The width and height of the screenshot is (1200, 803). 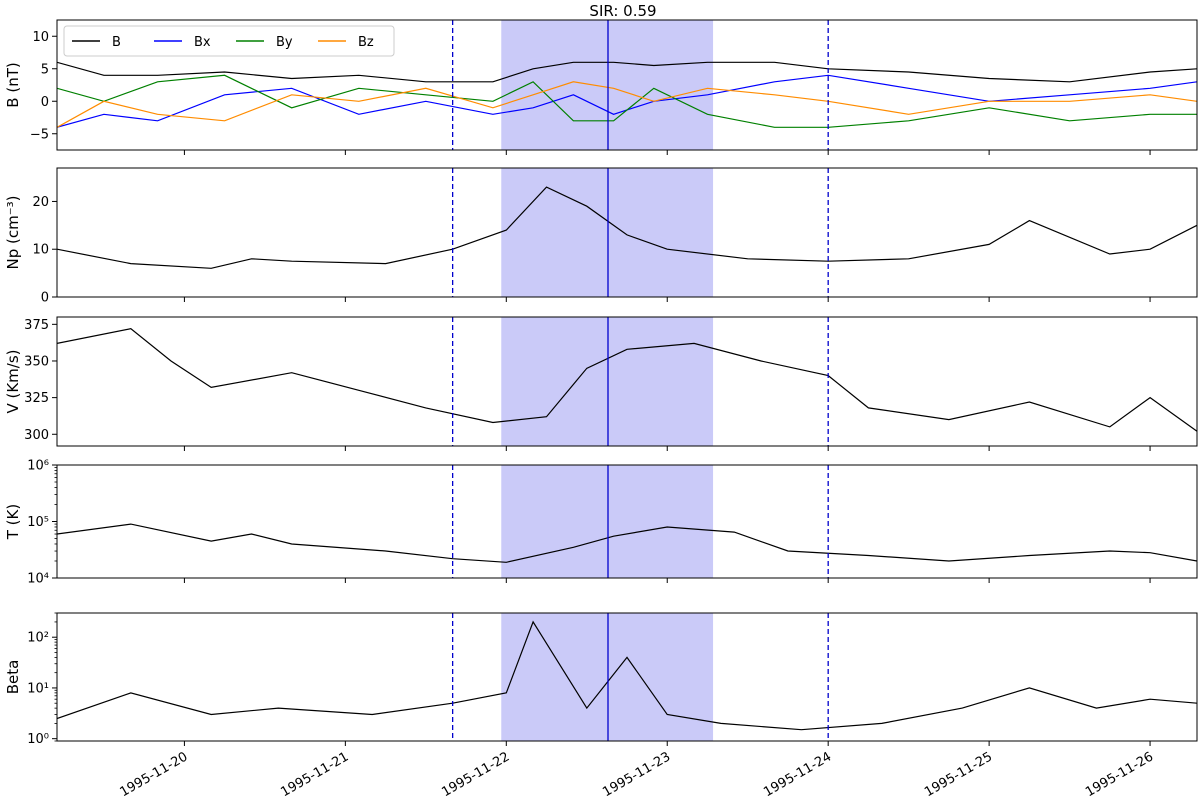 What do you see at coordinates (40, 202) in the screenshot?
I see `y-tick-label: 20` at bounding box center [40, 202].